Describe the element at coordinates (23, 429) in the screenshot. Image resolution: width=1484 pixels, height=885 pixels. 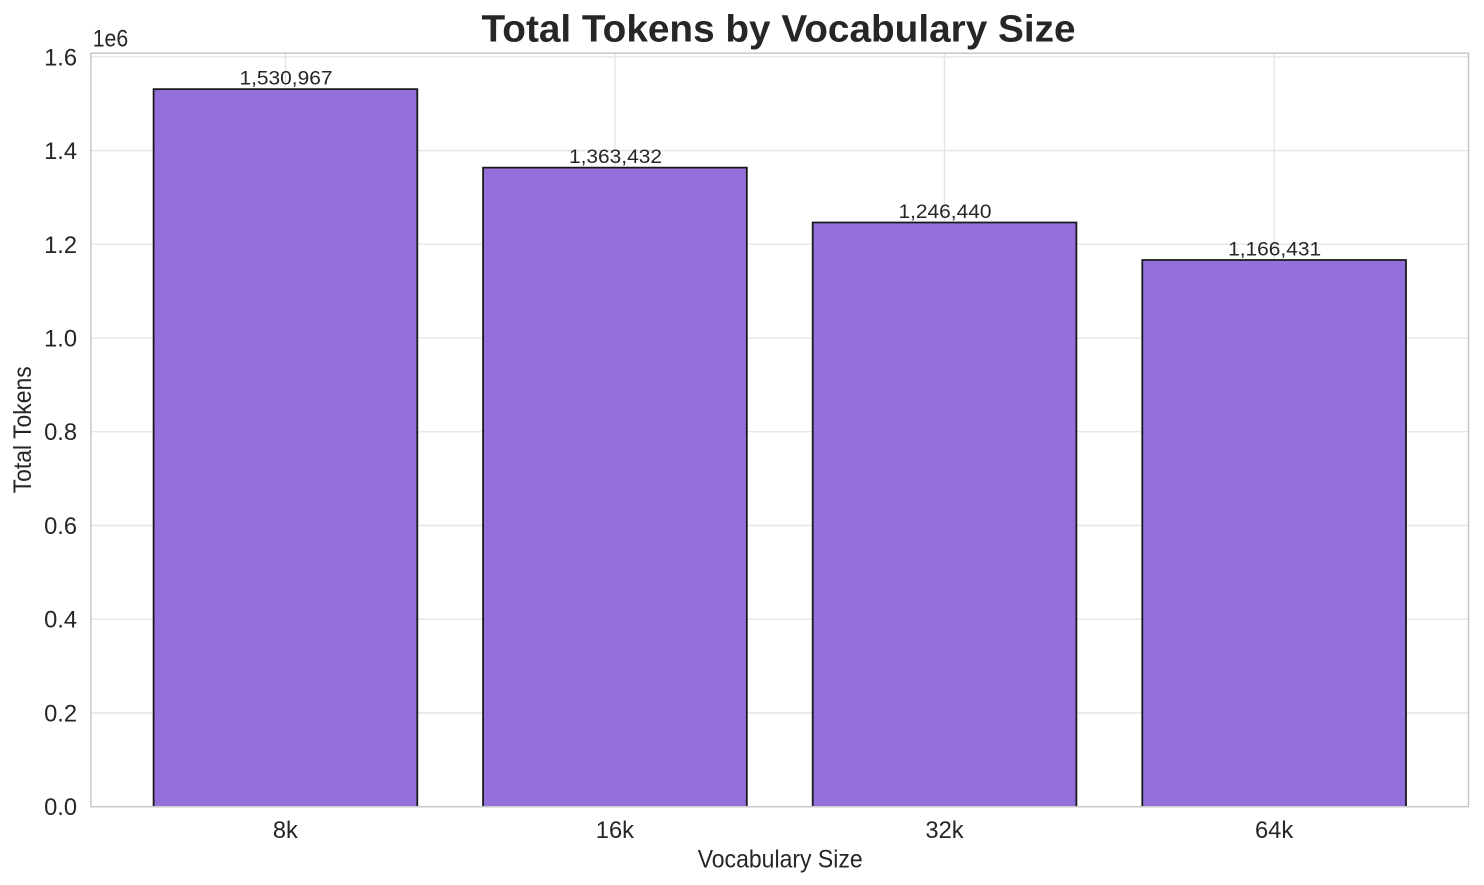
I see `svg-text: Total Tokens` at that location.